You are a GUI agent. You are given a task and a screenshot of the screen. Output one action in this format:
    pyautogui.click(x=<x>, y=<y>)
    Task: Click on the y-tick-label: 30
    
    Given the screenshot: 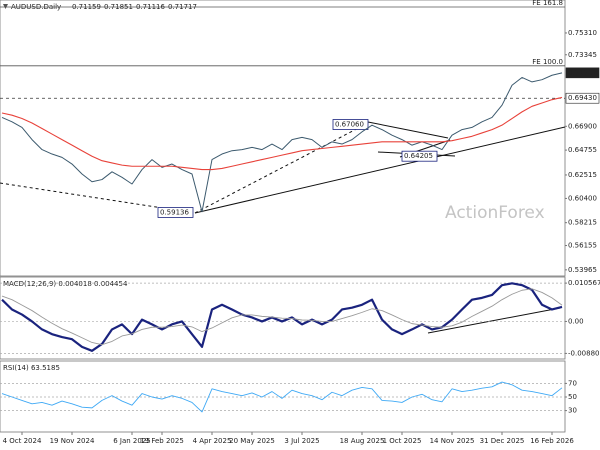 What is the action you would take?
    pyautogui.click(x=572, y=411)
    